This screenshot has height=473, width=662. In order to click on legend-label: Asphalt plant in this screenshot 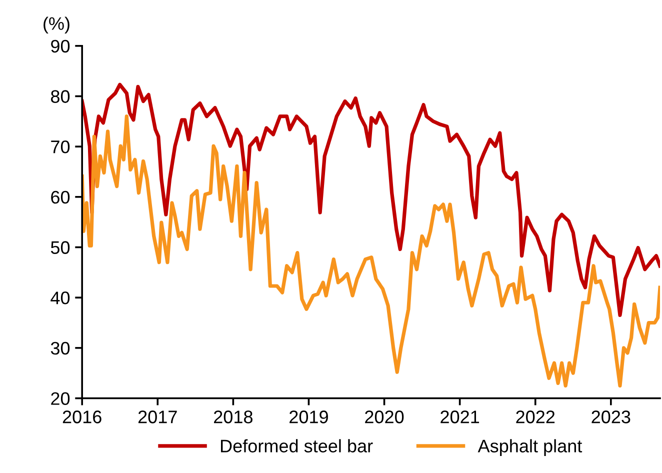, I will do `click(530, 447)`.